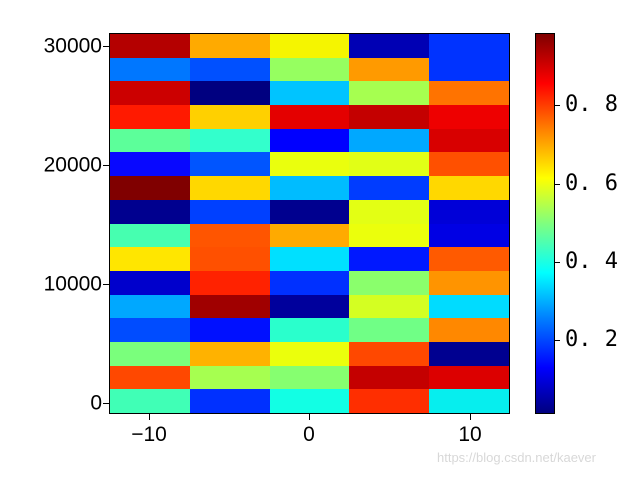 The height and width of the screenshot is (477, 640). Describe the element at coordinates (309, 434) in the screenshot. I see `x-tick-label: 0` at that location.